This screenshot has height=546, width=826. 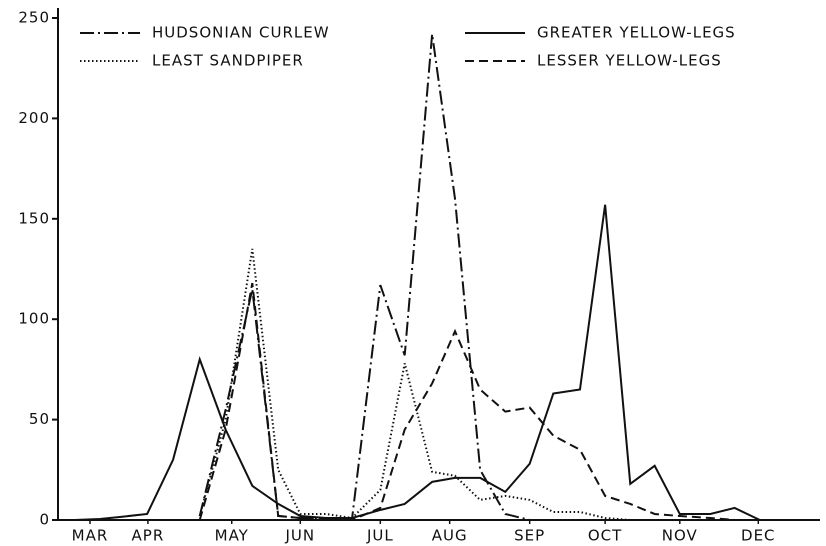 What do you see at coordinates (629, 61) in the screenshot?
I see `legend-label: LESSER YELLOW-LEGS` at bounding box center [629, 61].